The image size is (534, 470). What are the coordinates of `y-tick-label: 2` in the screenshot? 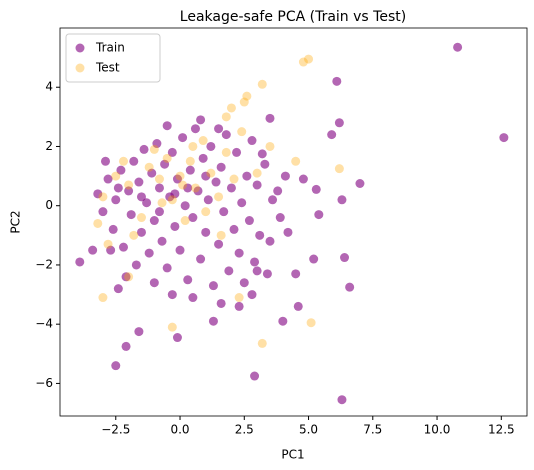 It's located at (49, 146).